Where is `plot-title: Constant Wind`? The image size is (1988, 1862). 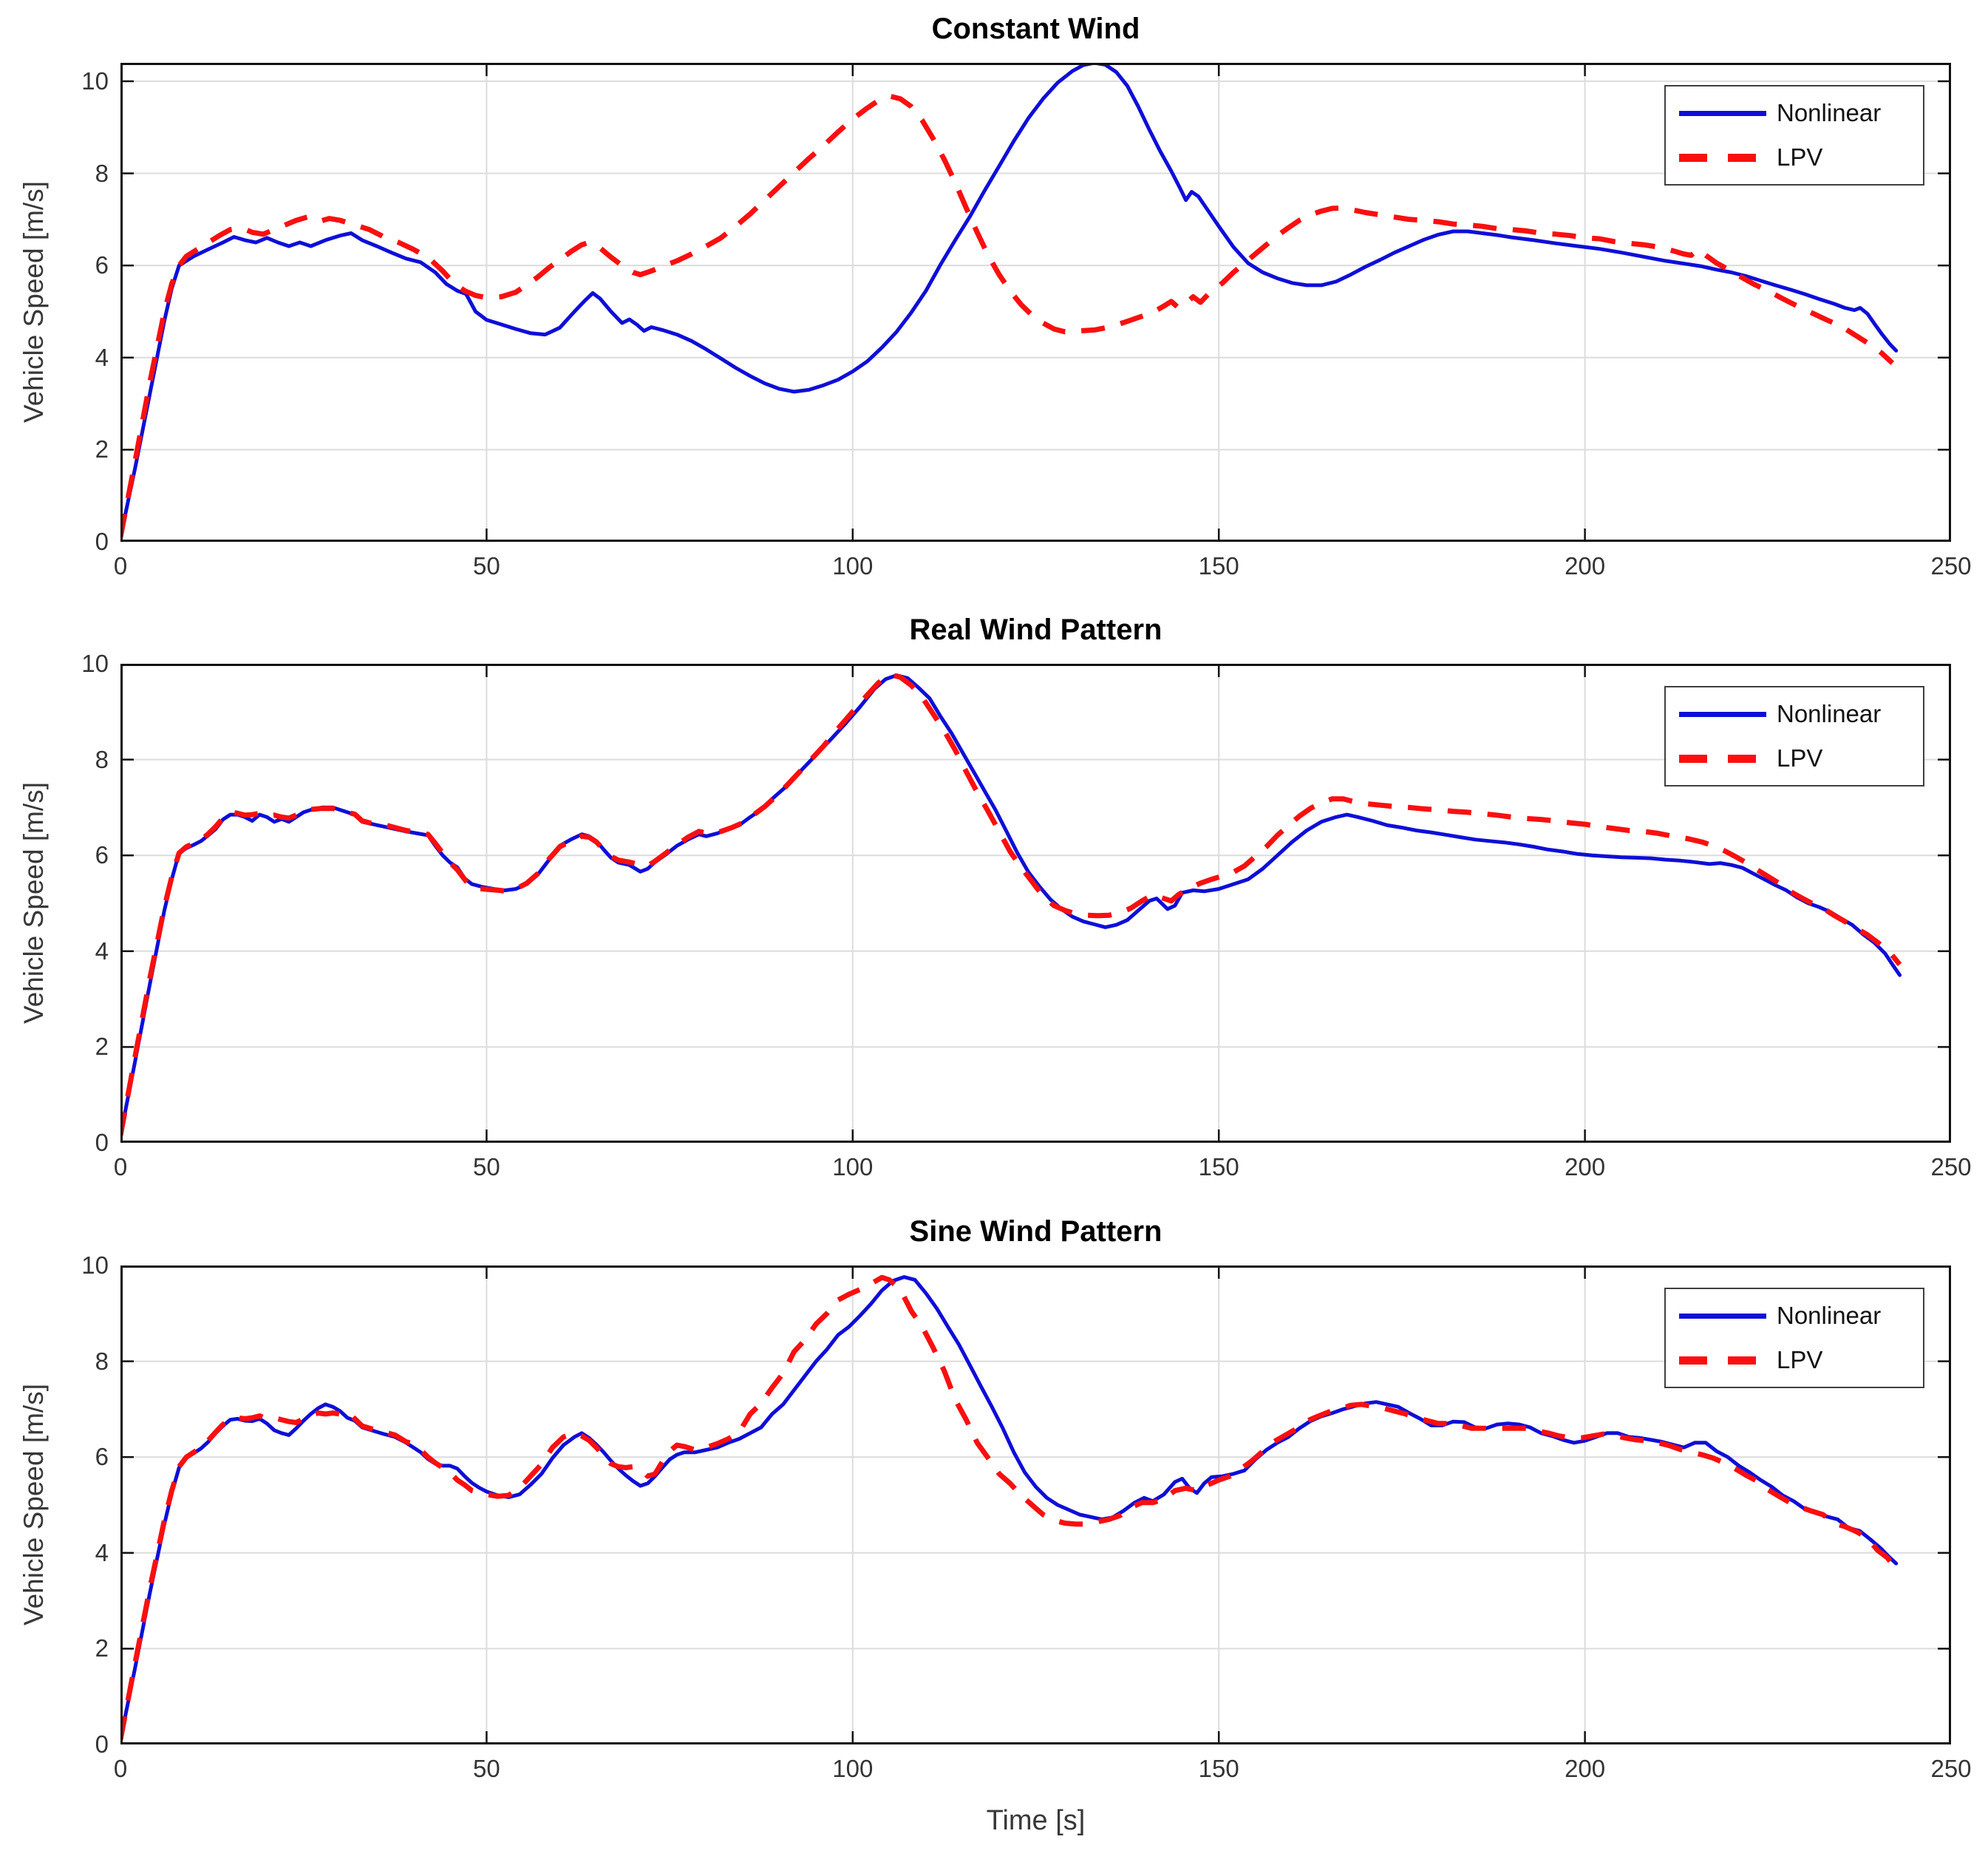 plot-title: Constant Wind is located at coordinates (1035, 29).